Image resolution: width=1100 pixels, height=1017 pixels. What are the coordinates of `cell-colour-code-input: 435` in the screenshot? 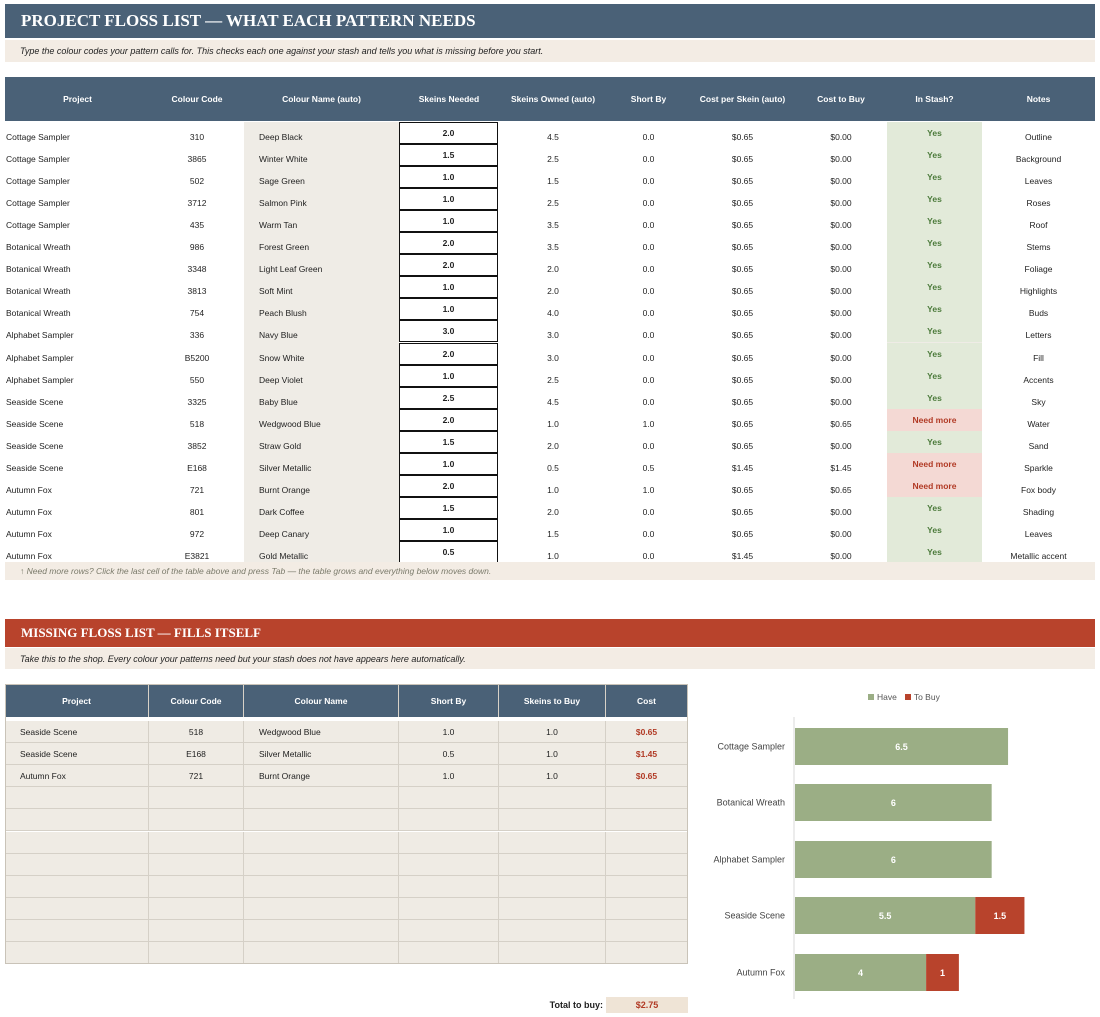 It's located at (197, 225).